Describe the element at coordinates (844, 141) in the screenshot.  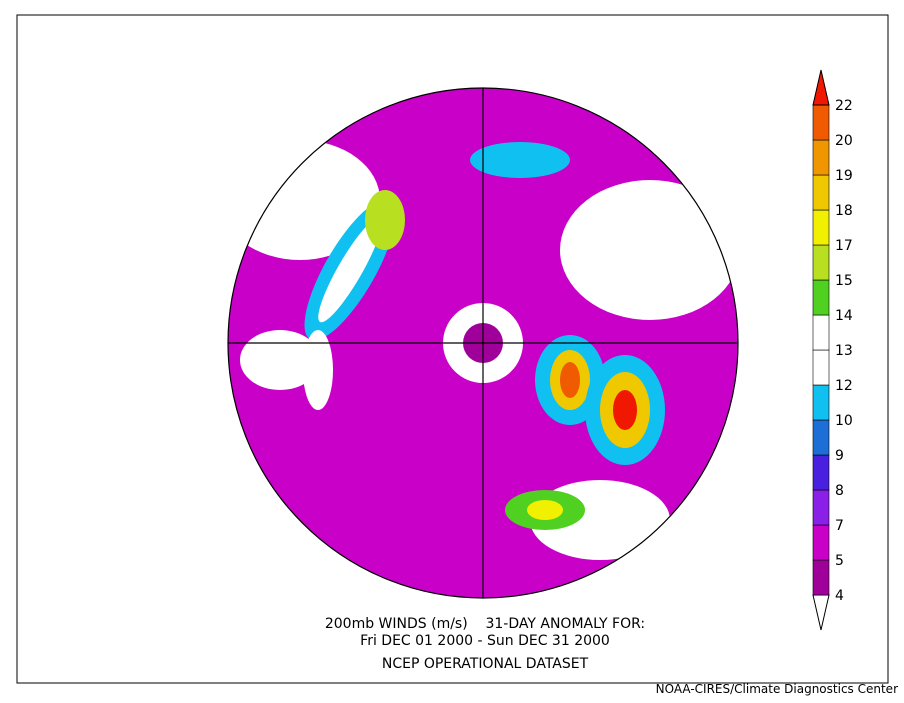
I see `colorbar-label: 20` at that location.